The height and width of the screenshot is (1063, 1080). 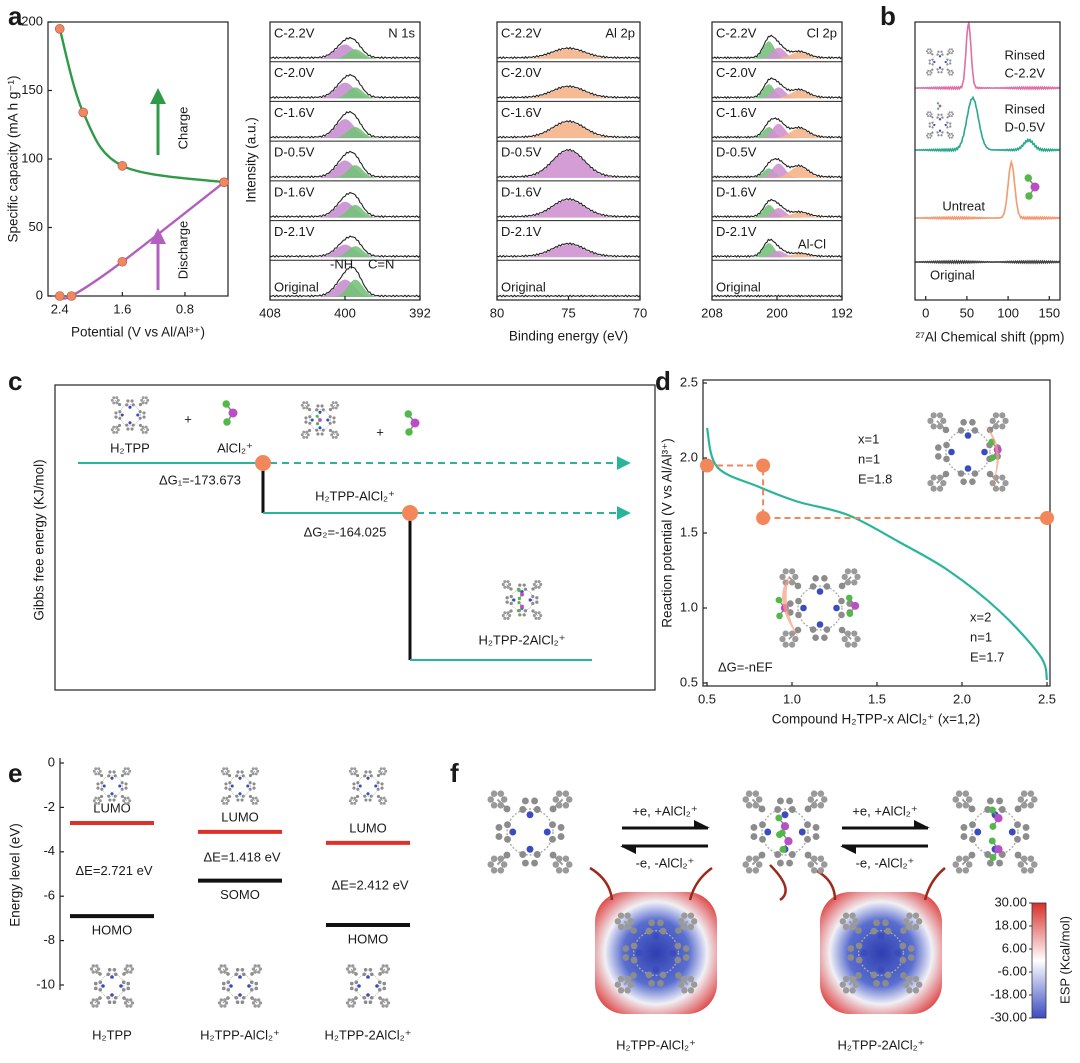 I want to click on gap-label: ΔE=1.418 eV, so click(x=242, y=857).